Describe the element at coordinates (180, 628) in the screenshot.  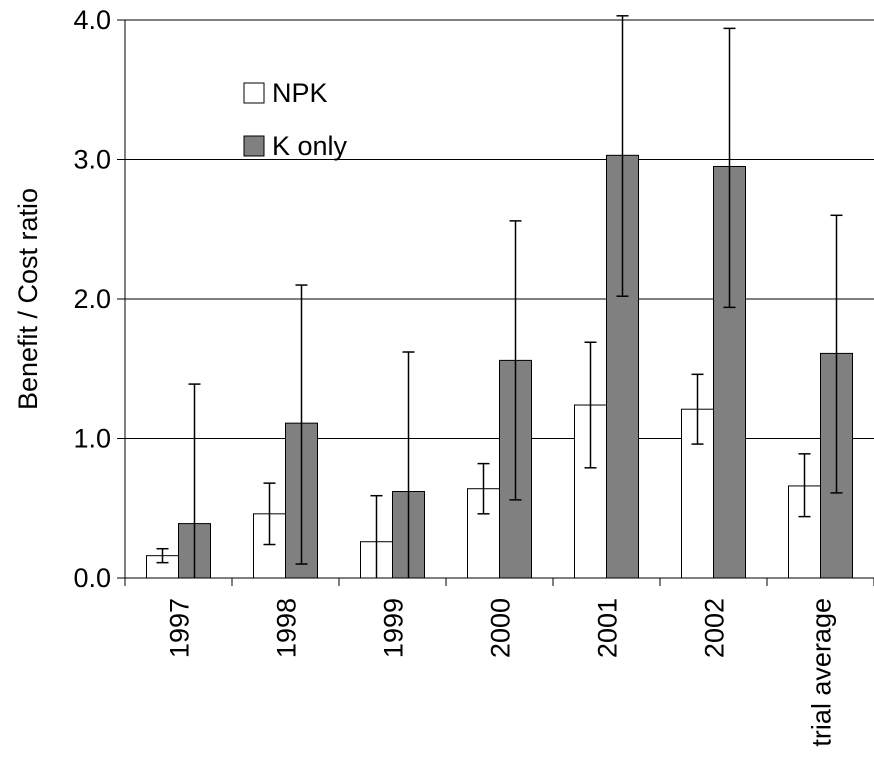
I see `x-category-label: 1997` at that location.